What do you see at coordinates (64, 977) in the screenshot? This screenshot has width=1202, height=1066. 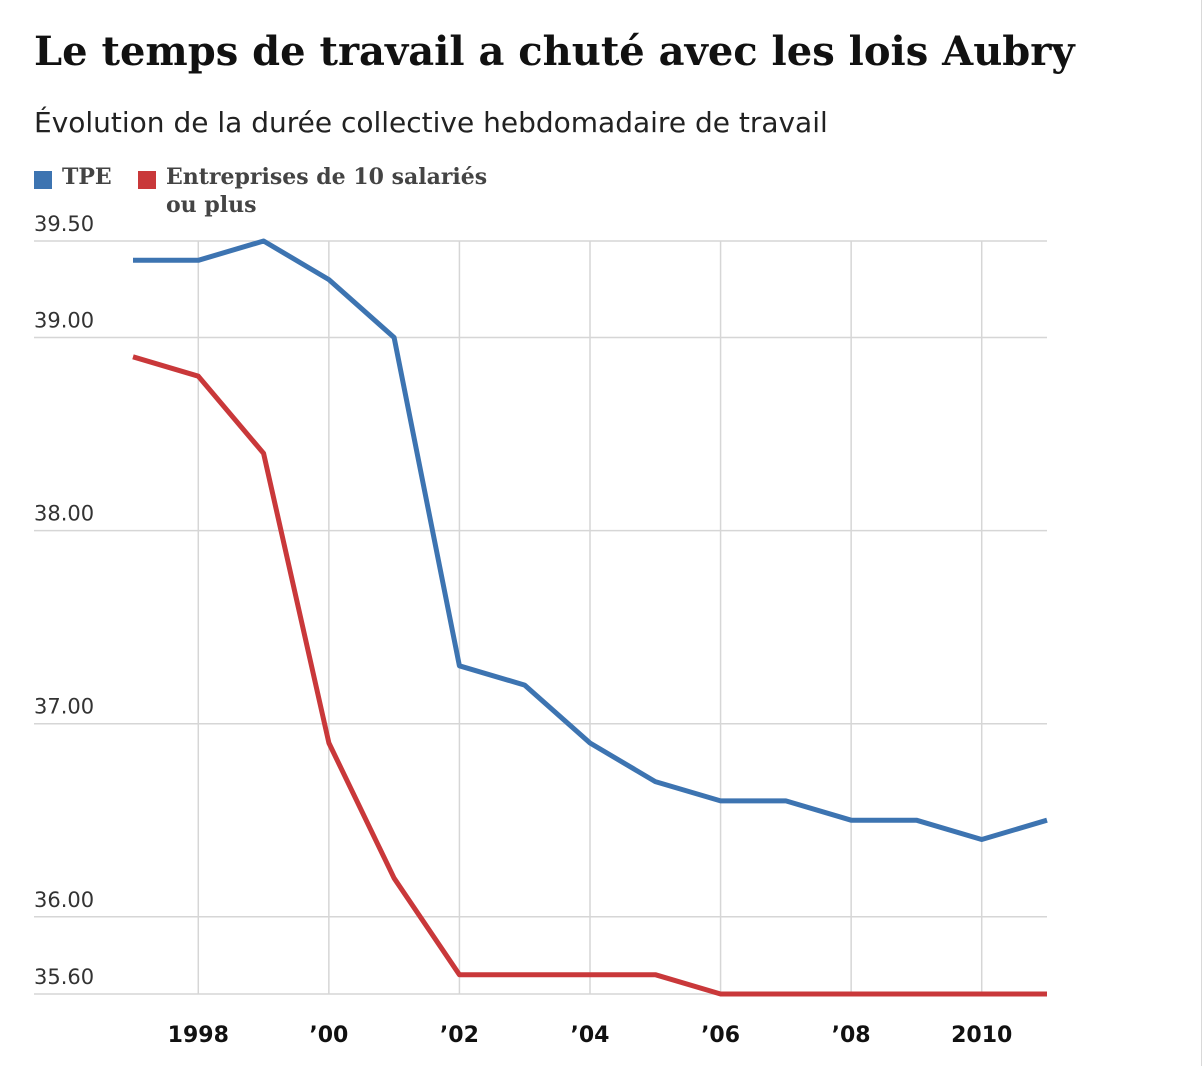 I see `y-tick-label: 35.60` at bounding box center [64, 977].